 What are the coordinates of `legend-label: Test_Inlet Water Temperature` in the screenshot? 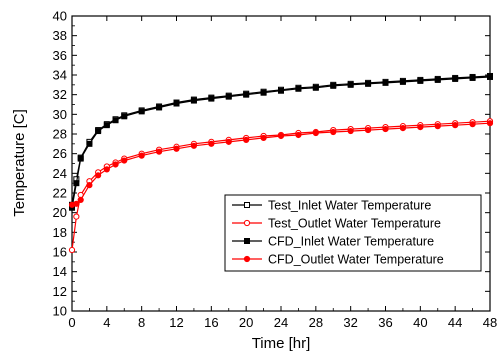 It's located at (349, 206).